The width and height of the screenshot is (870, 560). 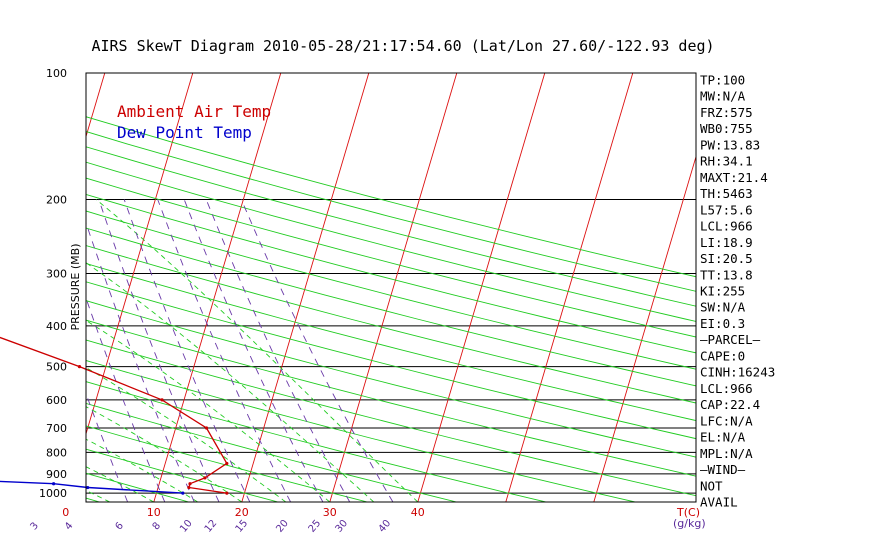 I want to click on series-line-dew-point-temp, so click(x=91, y=487).